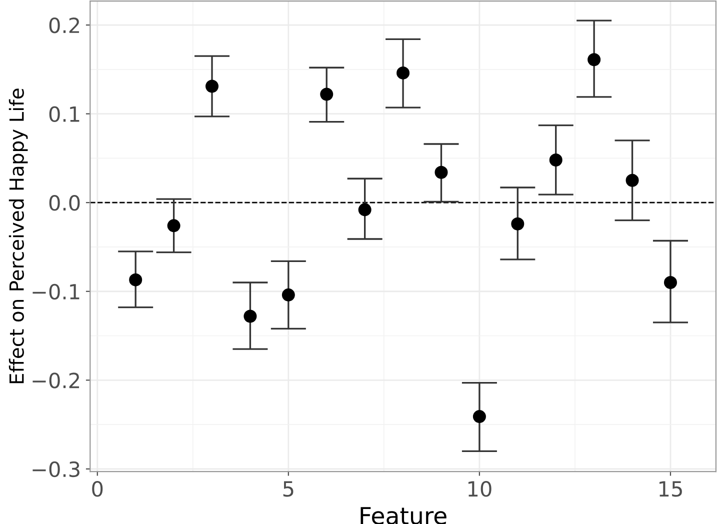 The image size is (721, 524). What do you see at coordinates (480, 488) in the screenshot?
I see `x-tick-label: 10` at bounding box center [480, 488].